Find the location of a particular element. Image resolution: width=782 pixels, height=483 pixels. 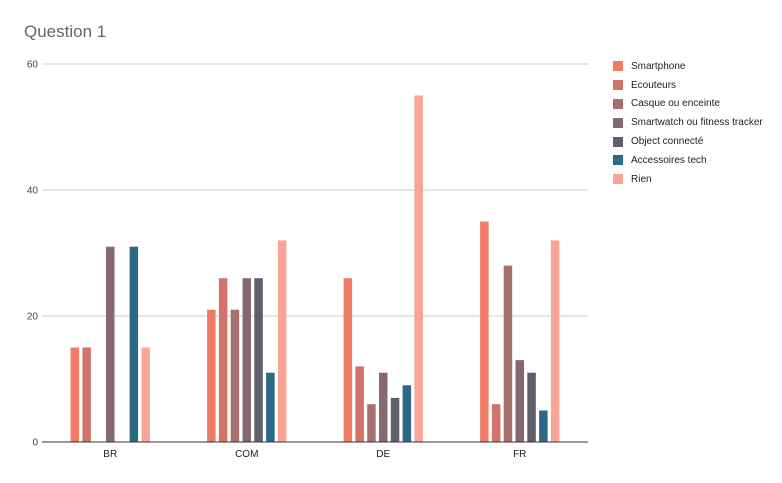

legend-label: Accessoires tech is located at coordinates (669, 160).